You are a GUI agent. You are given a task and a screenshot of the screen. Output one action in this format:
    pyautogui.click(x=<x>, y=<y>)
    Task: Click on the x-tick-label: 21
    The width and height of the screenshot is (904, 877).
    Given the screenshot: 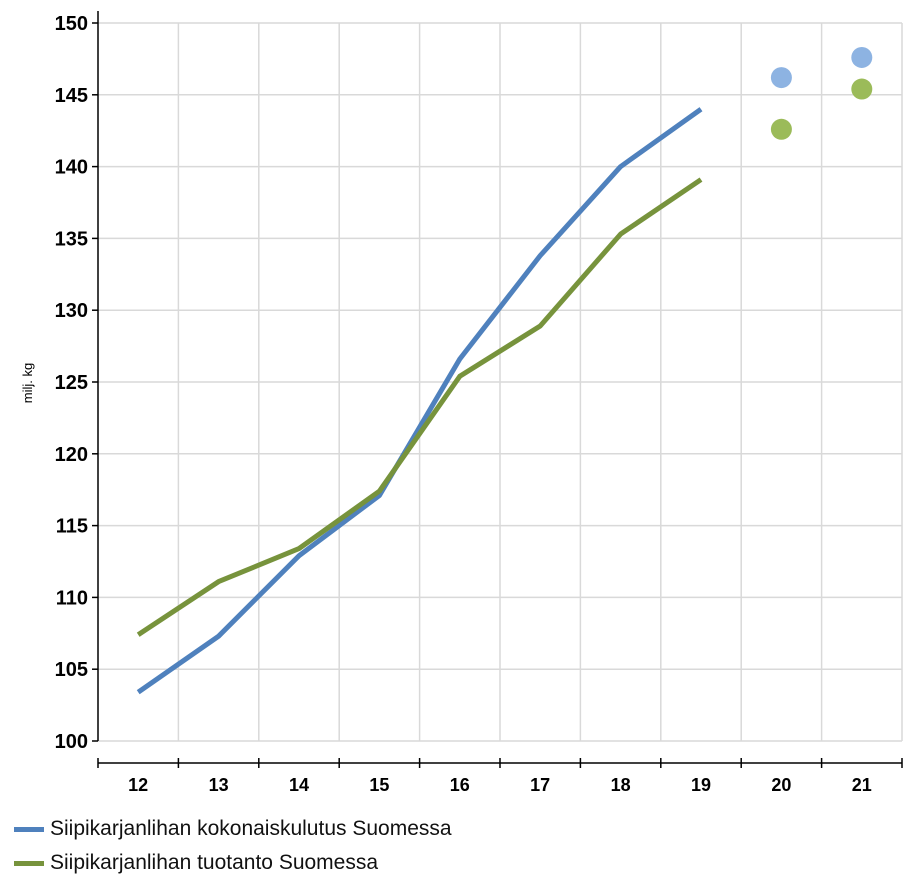 What is the action you would take?
    pyautogui.click(x=862, y=785)
    